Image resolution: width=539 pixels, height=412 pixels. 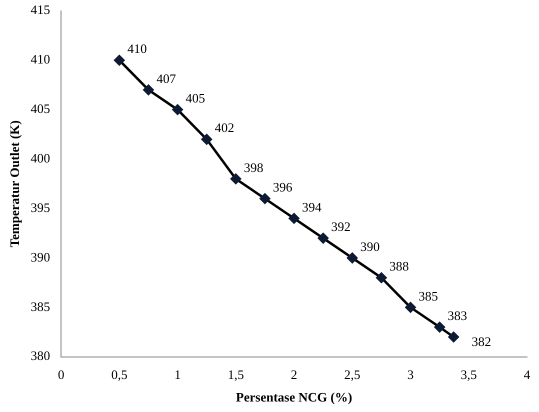 I want to click on data-label: 402, so click(x=224, y=128).